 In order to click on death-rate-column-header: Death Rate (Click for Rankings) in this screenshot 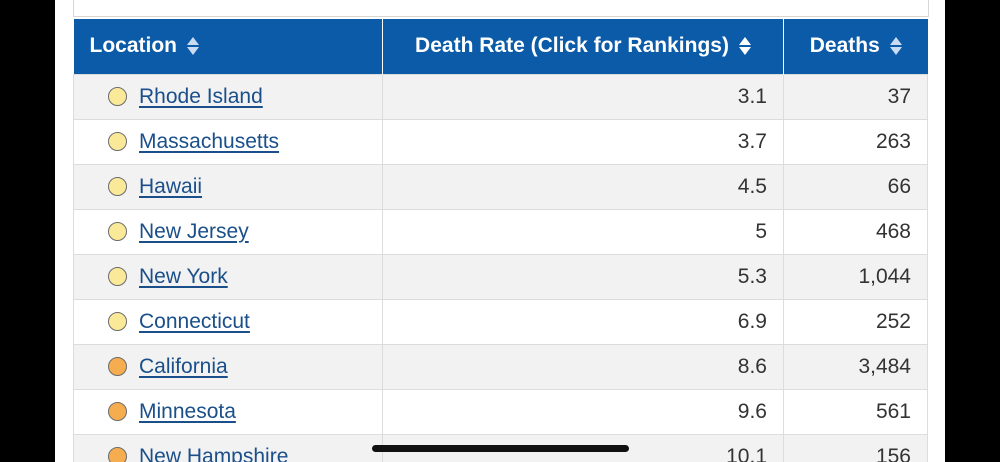, I will do `click(583, 46)`.